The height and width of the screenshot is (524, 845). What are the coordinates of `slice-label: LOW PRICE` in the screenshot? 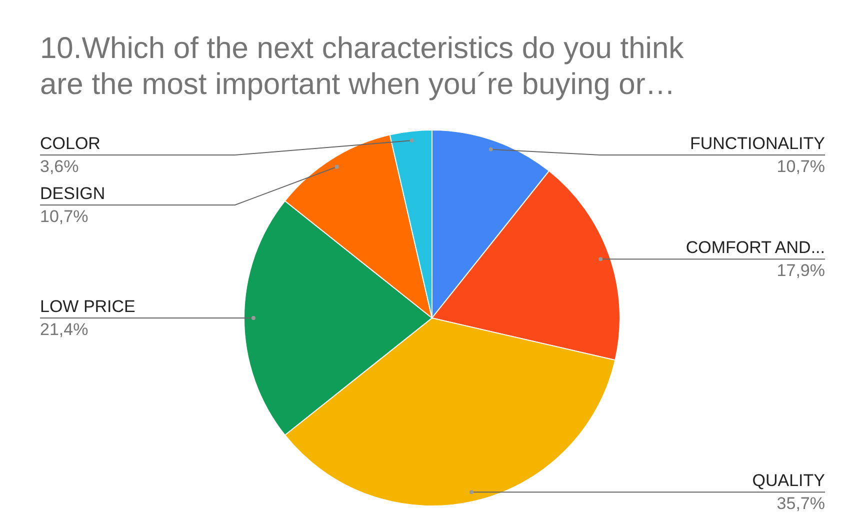 It's located at (88, 306).